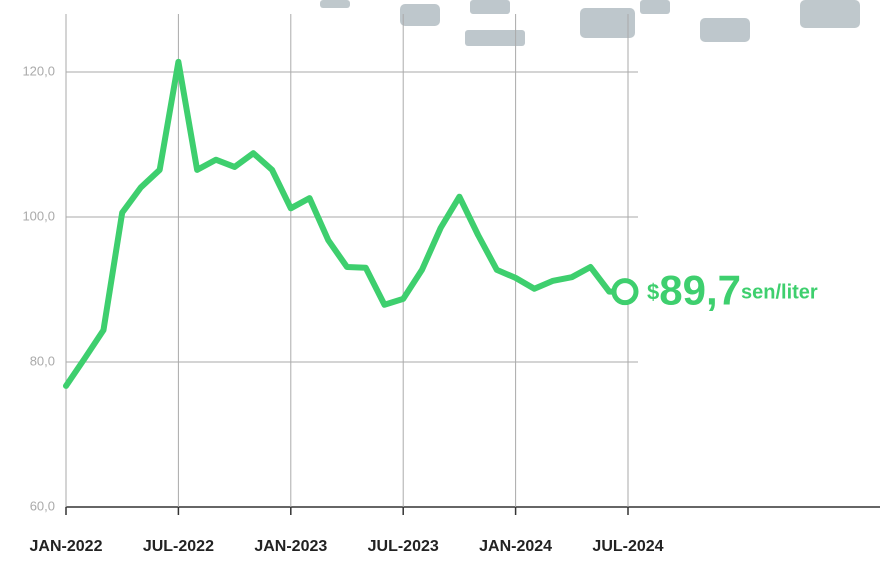 The image size is (880, 573). What do you see at coordinates (653, 291) in the screenshot?
I see `label-prefix: $` at bounding box center [653, 291].